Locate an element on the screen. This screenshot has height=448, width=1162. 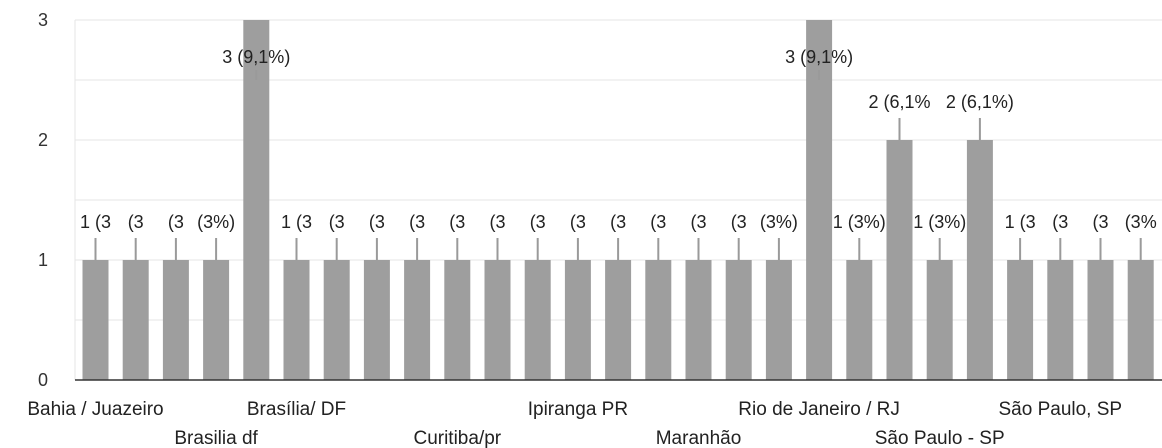
y-axis-ticks: 0 1 2 3 is located at coordinates (43, 200).